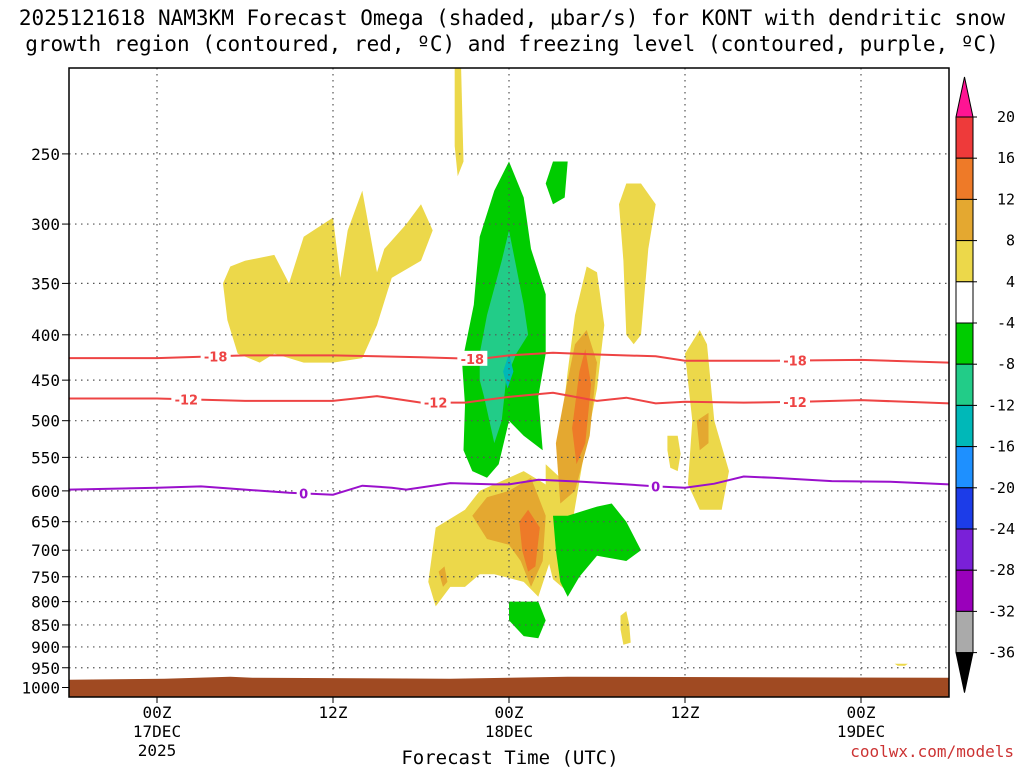  What do you see at coordinates (964, 467) in the screenshot?
I see `colorbar-seg--16-to--20` at bounding box center [964, 467].